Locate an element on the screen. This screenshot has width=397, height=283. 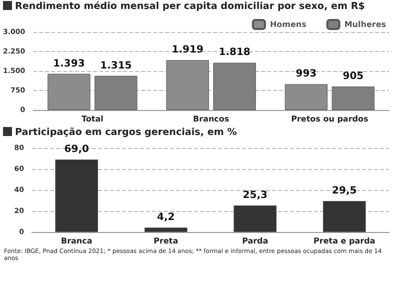
legend-label: Mulheres is located at coordinates (365, 24).